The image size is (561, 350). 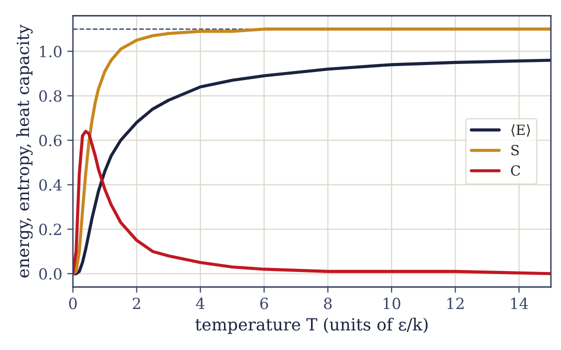 What do you see at coordinates (24, 151) in the screenshot?
I see `y-axis-title: energy, entropy, heat capacity` at bounding box center [24, 151].